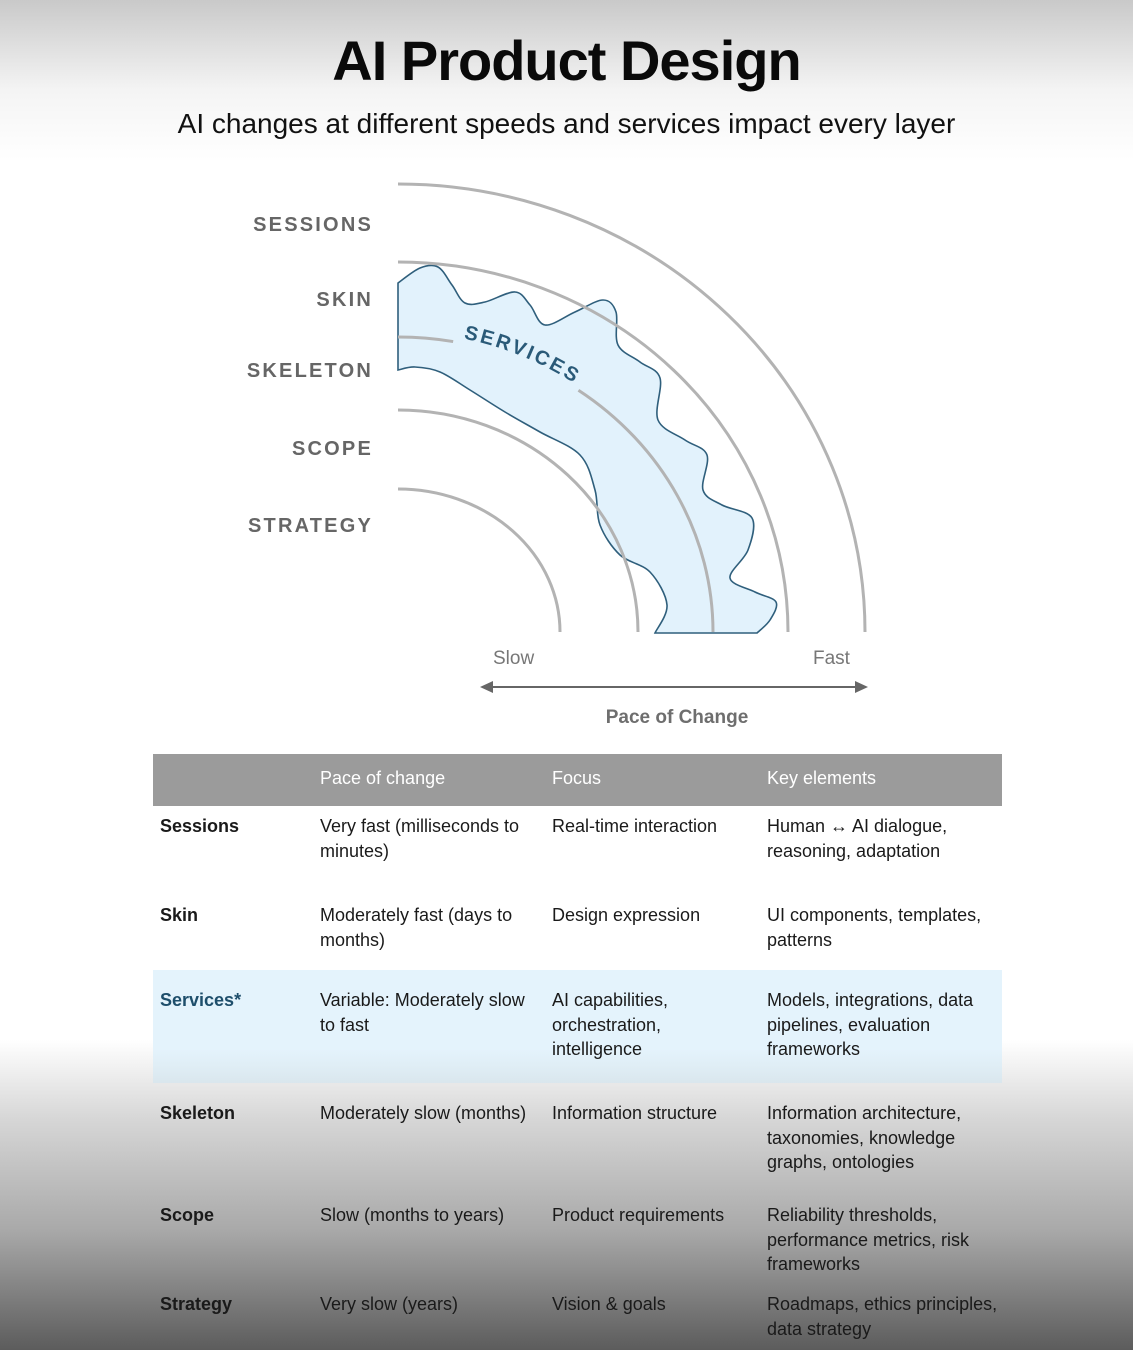 This screenshot has height=1350, width=1133. I want to click on services-row-highlight, so click(577, 1026).